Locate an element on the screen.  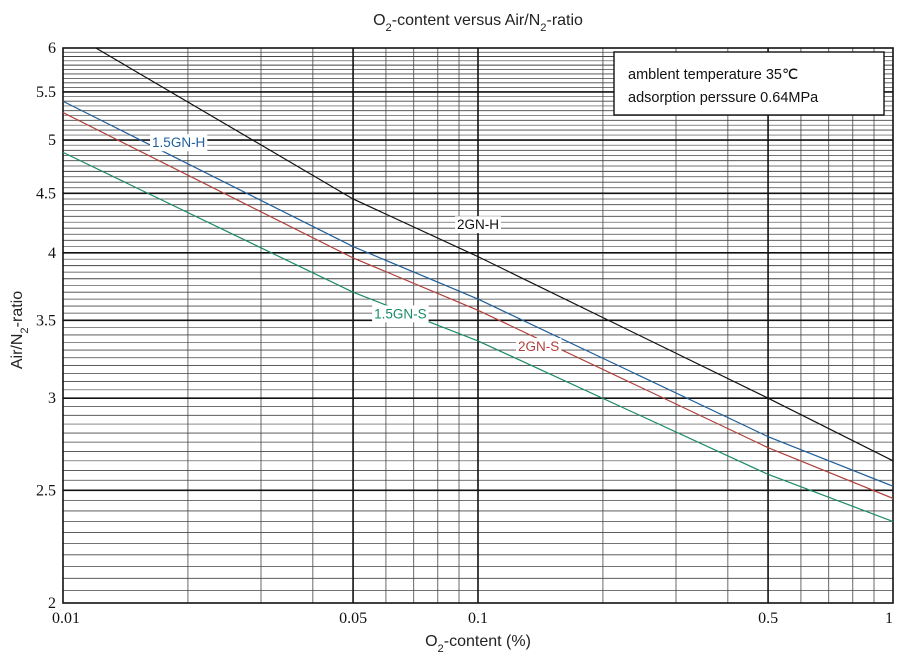
series-label-1.5GN-S: 1.5GN-S is located at coordinates (400, 313).